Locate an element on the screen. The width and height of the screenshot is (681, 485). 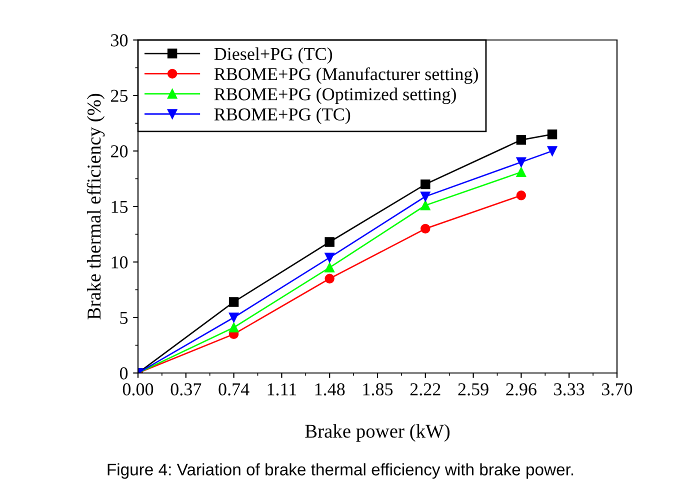
y-axis-title: Brake thermal efficiency (%) is located at coordinates (95, 207).